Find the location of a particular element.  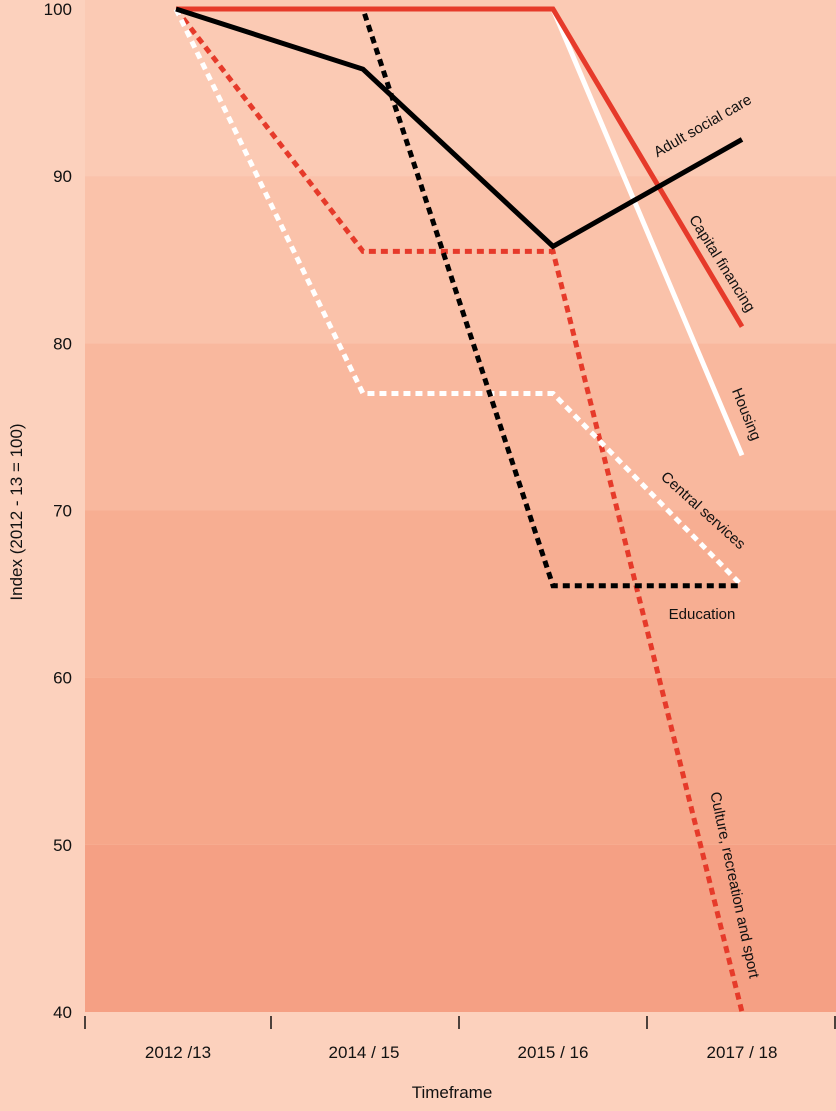

y-tick-label: 40 is located at coordinates (62, 1012).